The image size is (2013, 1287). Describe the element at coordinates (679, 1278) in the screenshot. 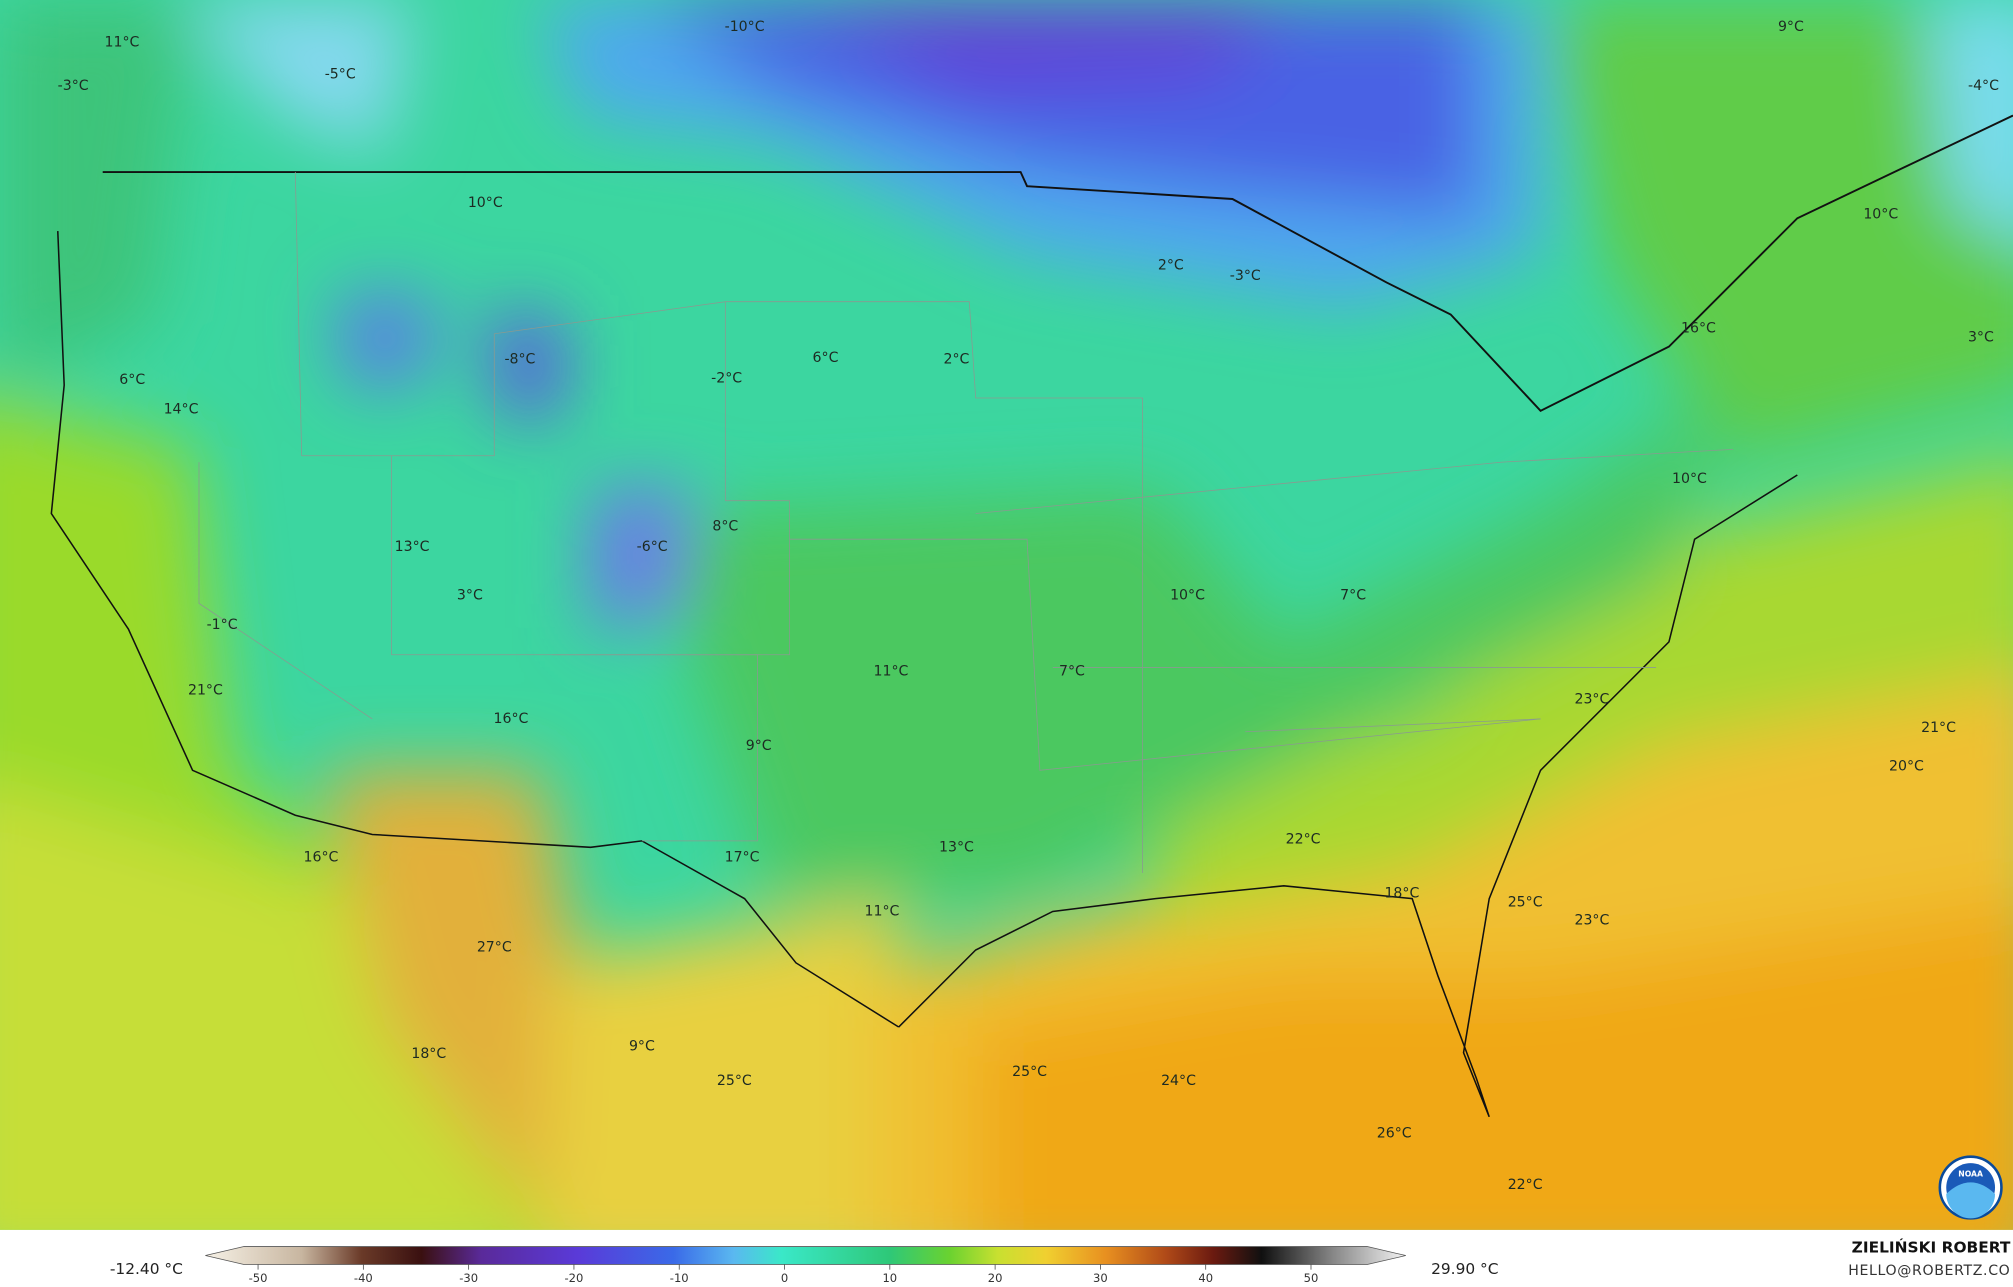

I see `colorbar-tick-label: -10` at that location.